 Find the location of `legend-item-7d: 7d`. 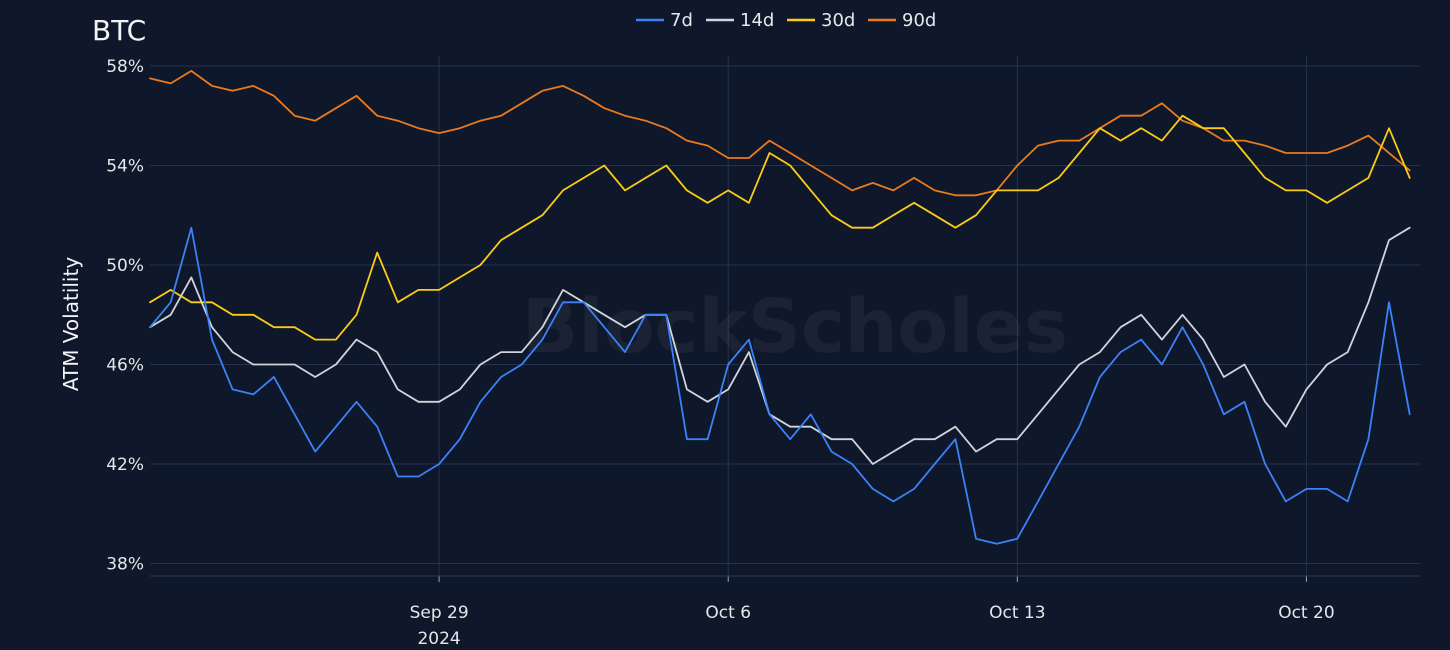

legend-item-7d: 7d is located at coordinates (664, 20).